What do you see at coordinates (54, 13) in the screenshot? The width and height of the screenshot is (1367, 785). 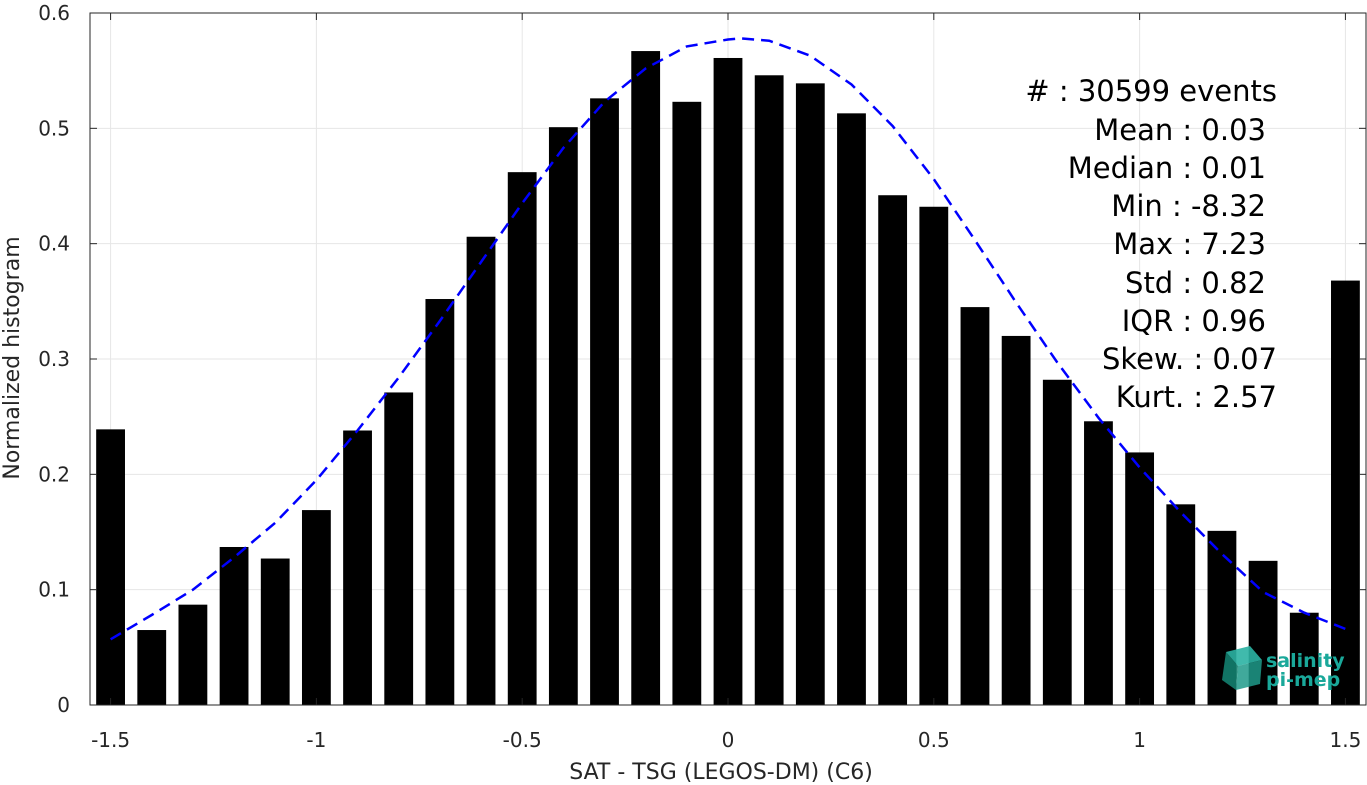 I see `y-tick-label: 0.6` at bounding box center [54, 13].